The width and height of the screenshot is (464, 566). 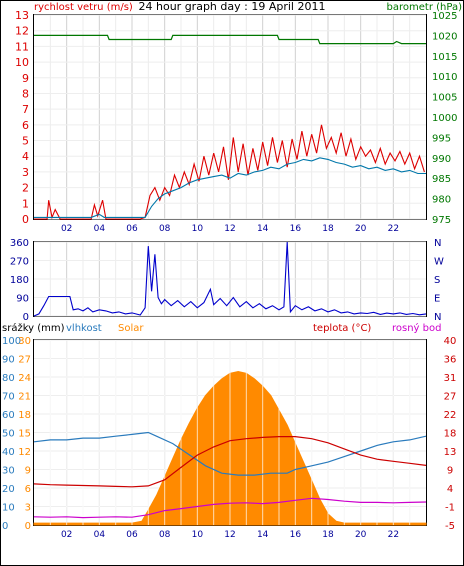 I want to click on temperature-axis-ticks: -5 -1 4 9 13 18 22 27 31 36 40, so click(x=450, y=434).